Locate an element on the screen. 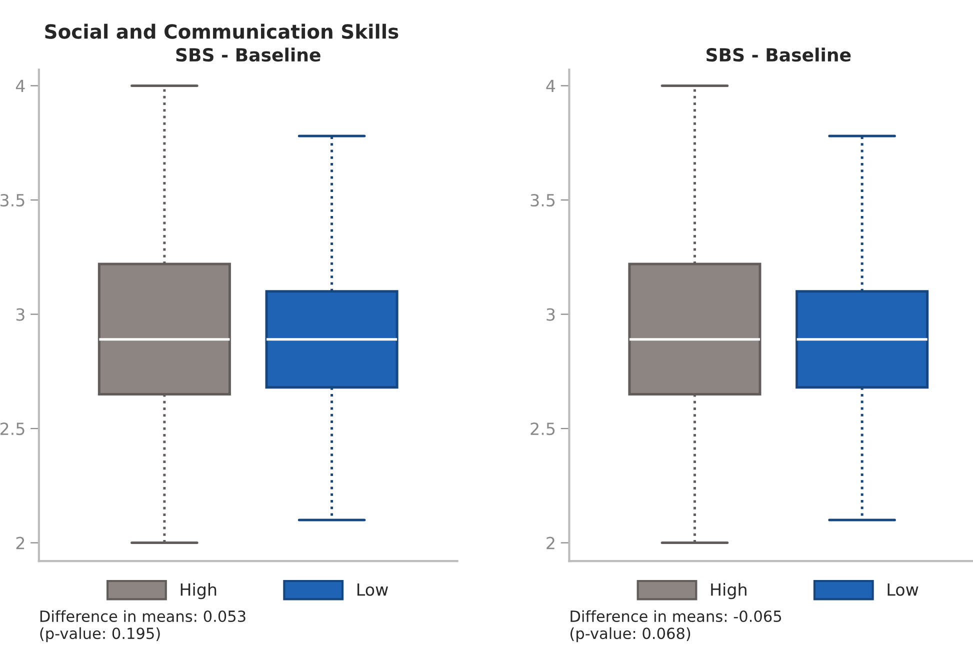 The width and height of the screenshot is (973, 664). chart-title: Social and Communication Skills is located at coordinates (221, 31).